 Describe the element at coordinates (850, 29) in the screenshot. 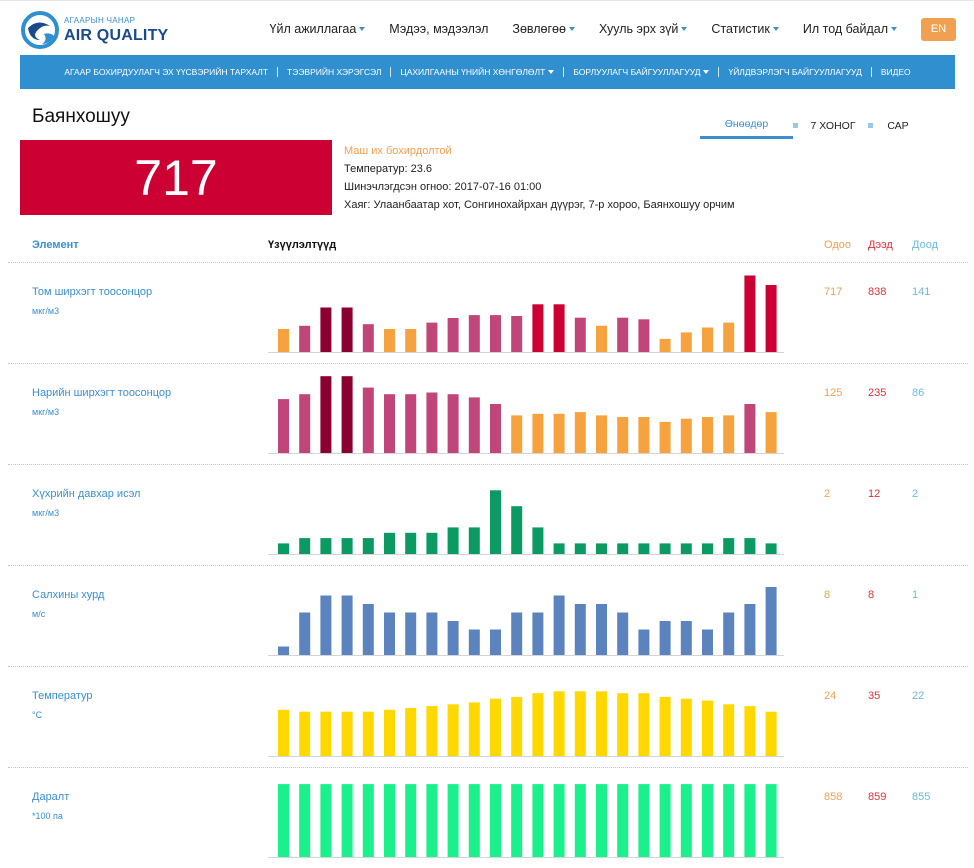

I see `nav-item-5: Ил тод байдал` at that location.